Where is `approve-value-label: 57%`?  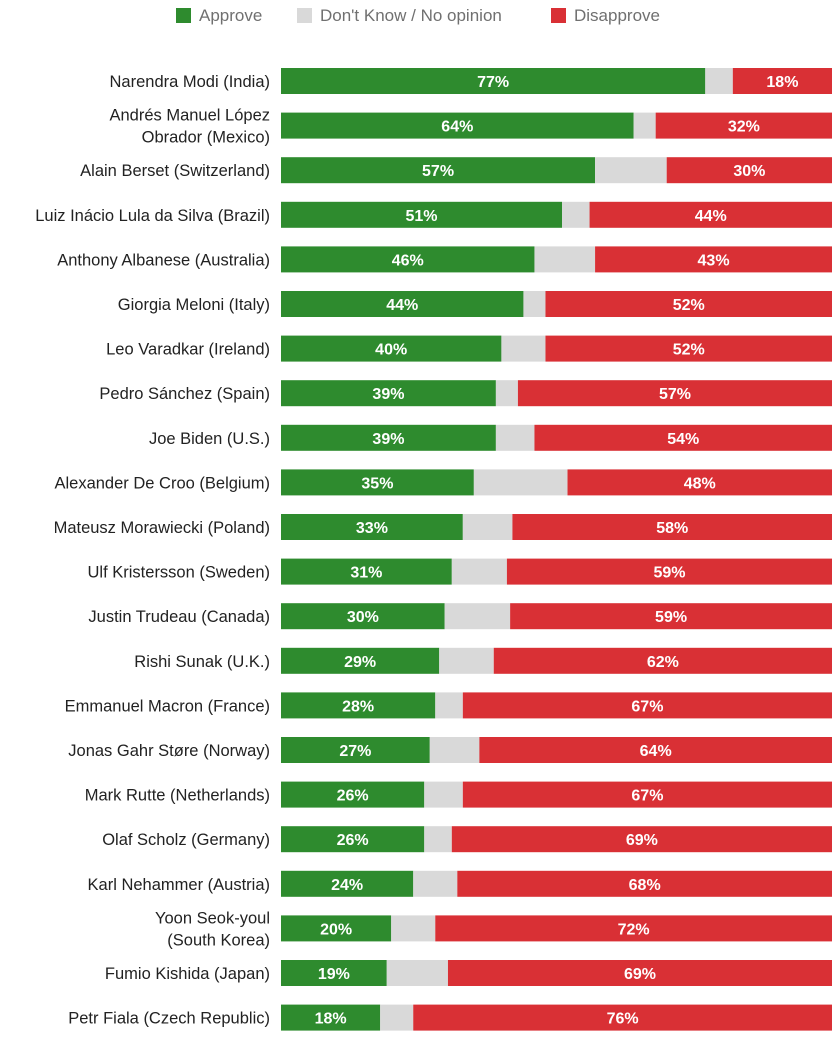 approve-value-label: 57% is located at coordinates (438, 171).